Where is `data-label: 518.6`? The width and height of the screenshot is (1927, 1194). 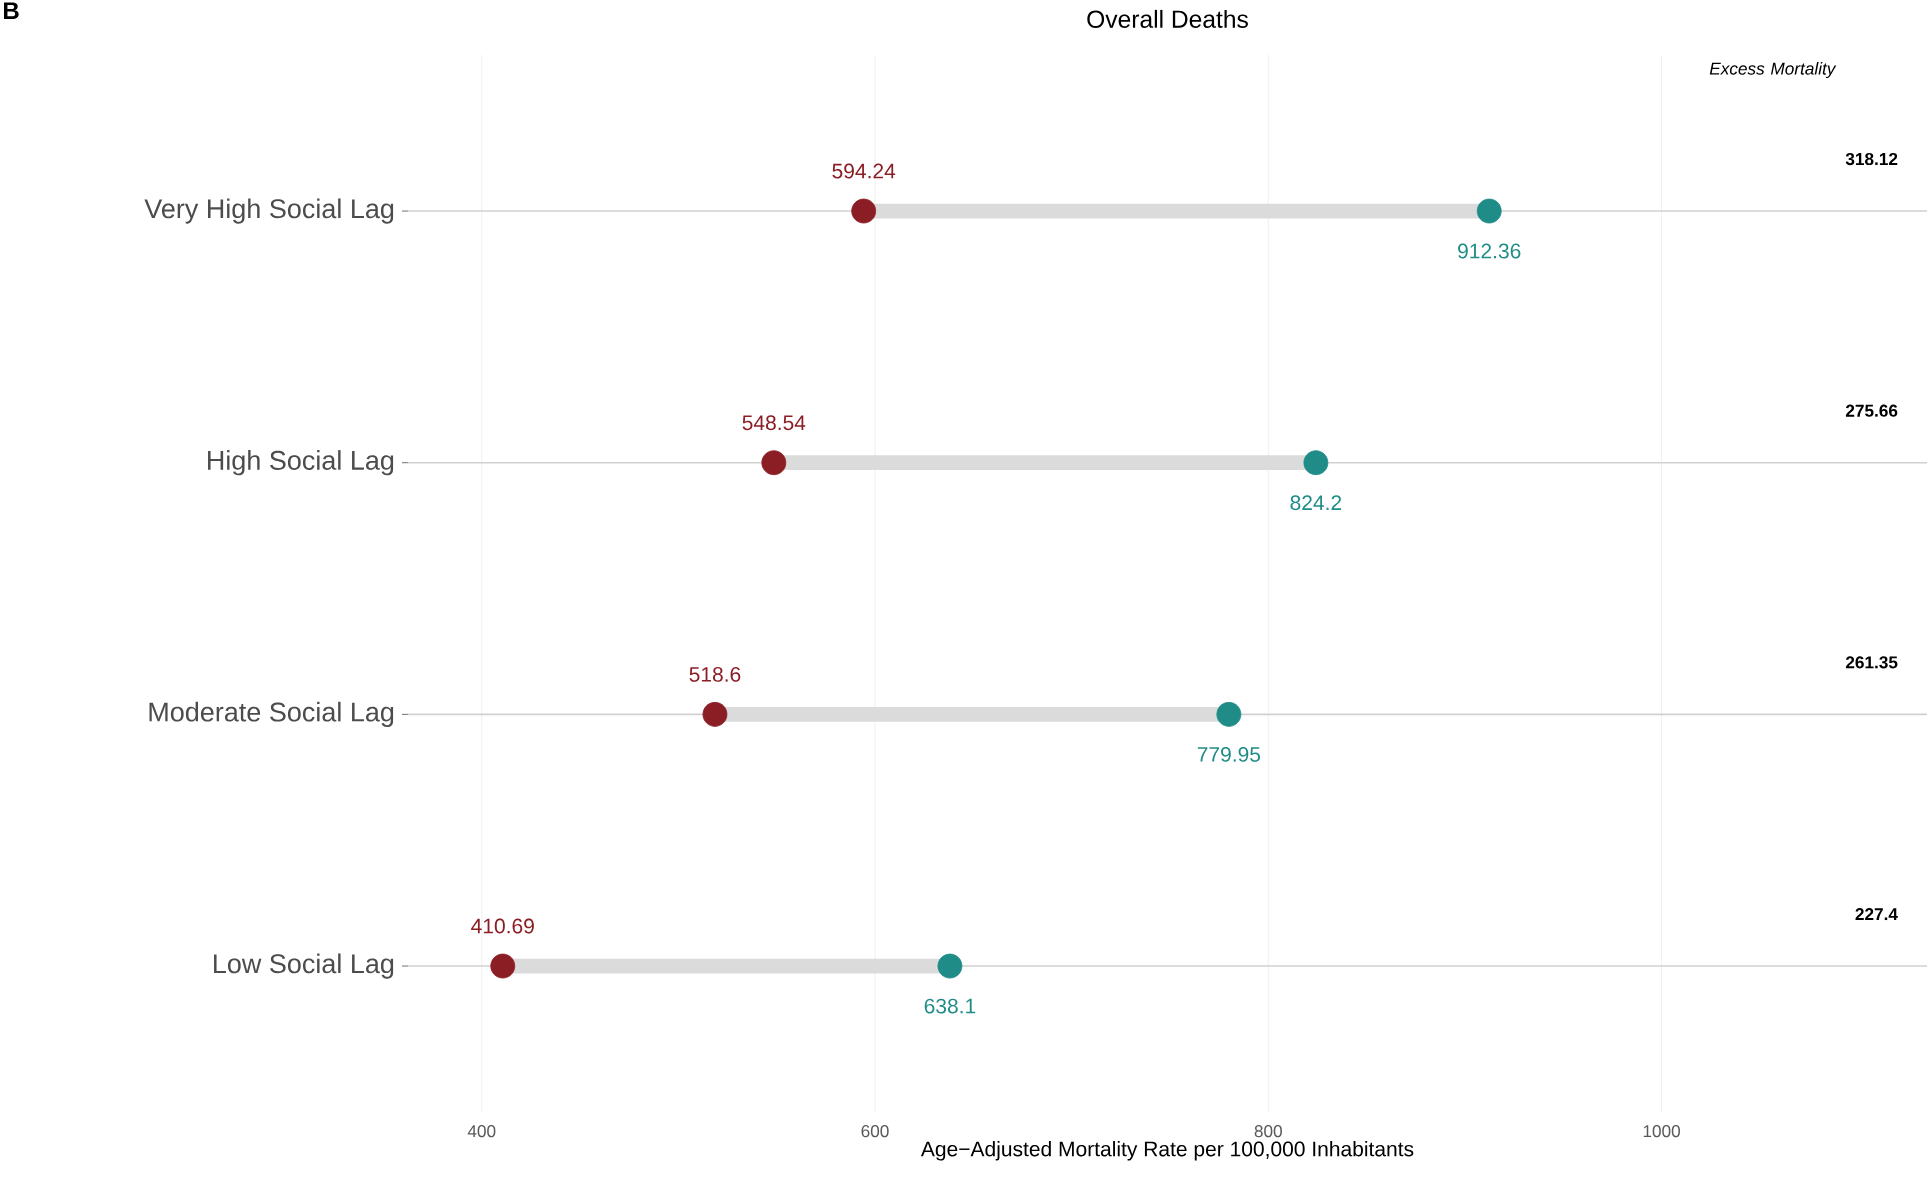
data-label: 518.6 is located at coordinates (715, 674).